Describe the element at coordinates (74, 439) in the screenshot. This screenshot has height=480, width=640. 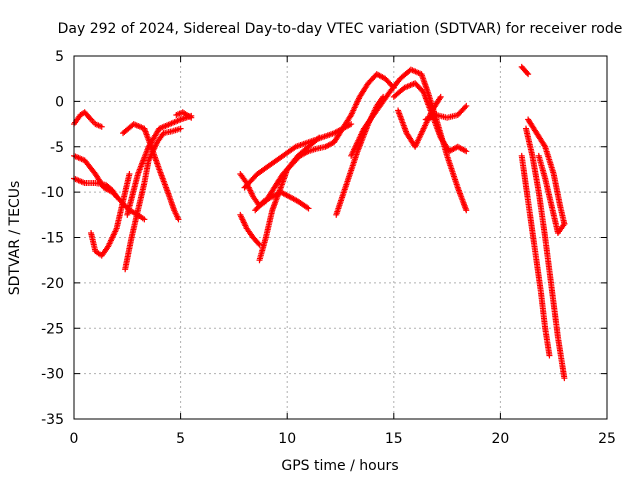
I see `x-tick-label: 0` at that location.